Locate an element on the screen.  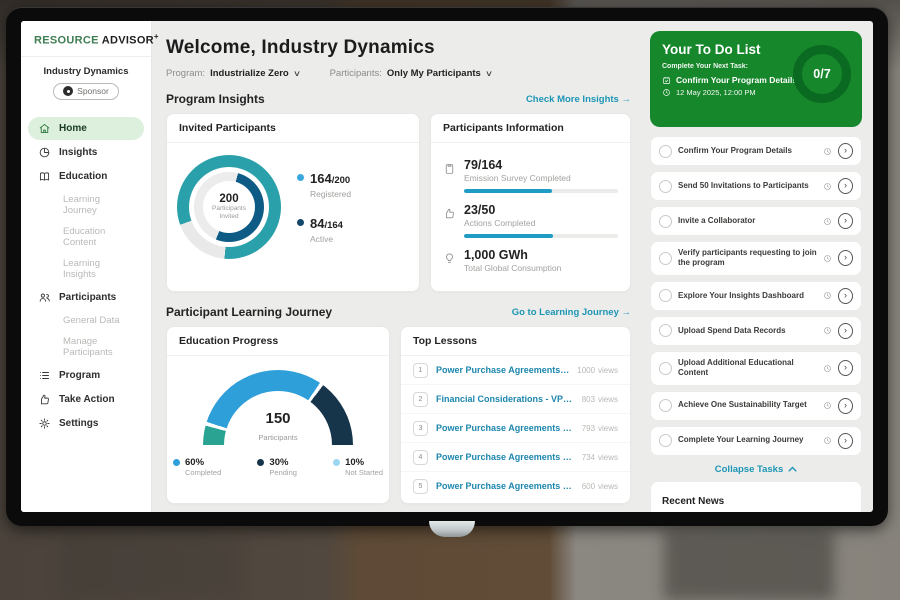
participants-filter: Participants: Only My Participants ∨ is located at coordinates (411, 73).